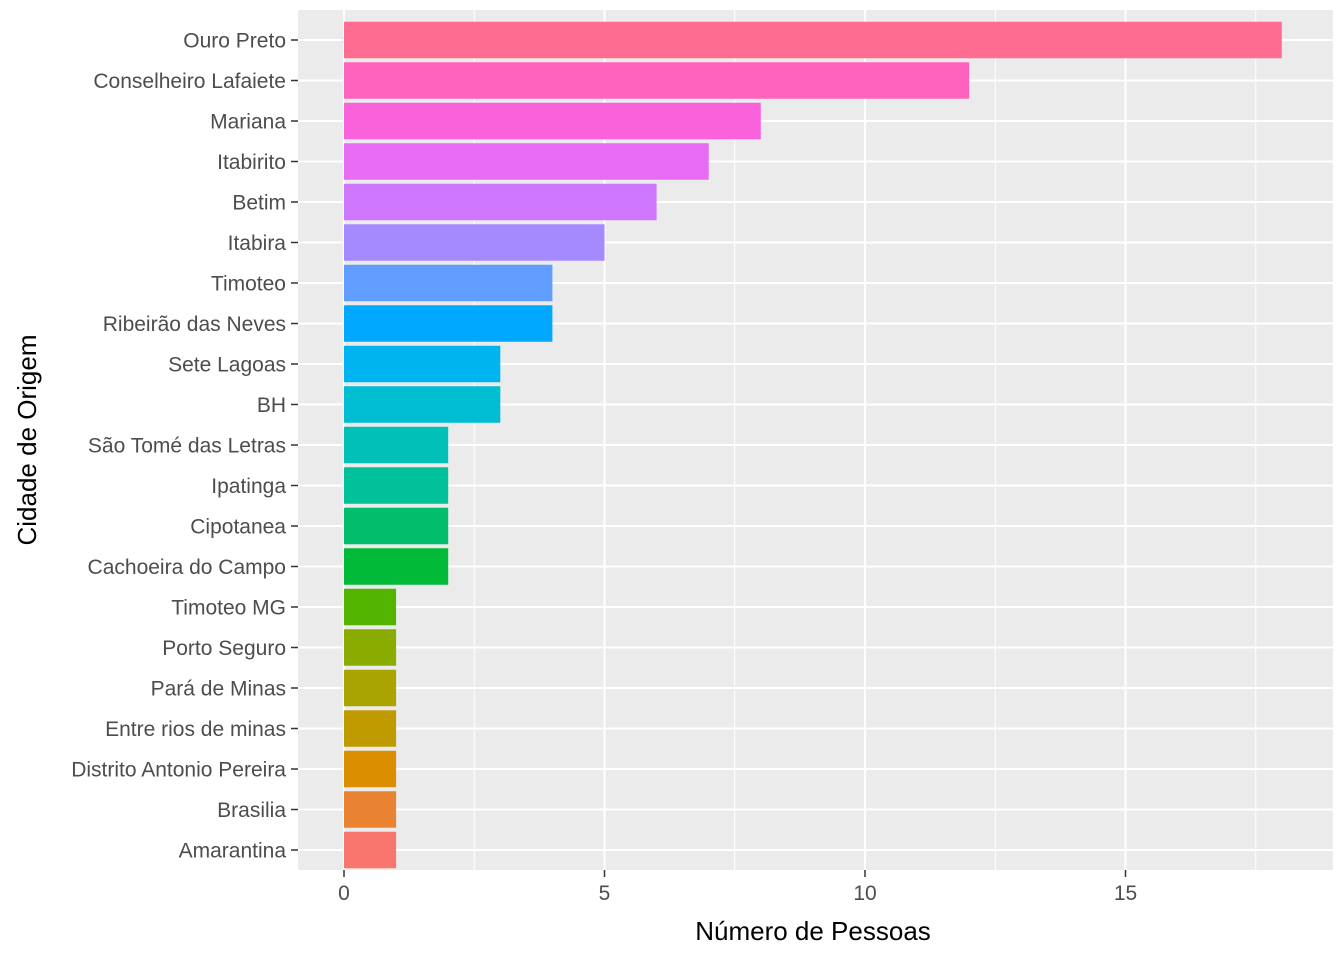 This screenshot has height=960, width=1344. Describe the element at coordinates (1125, 893) in the screenshot. I see `x-tick-label: 15` at that location.